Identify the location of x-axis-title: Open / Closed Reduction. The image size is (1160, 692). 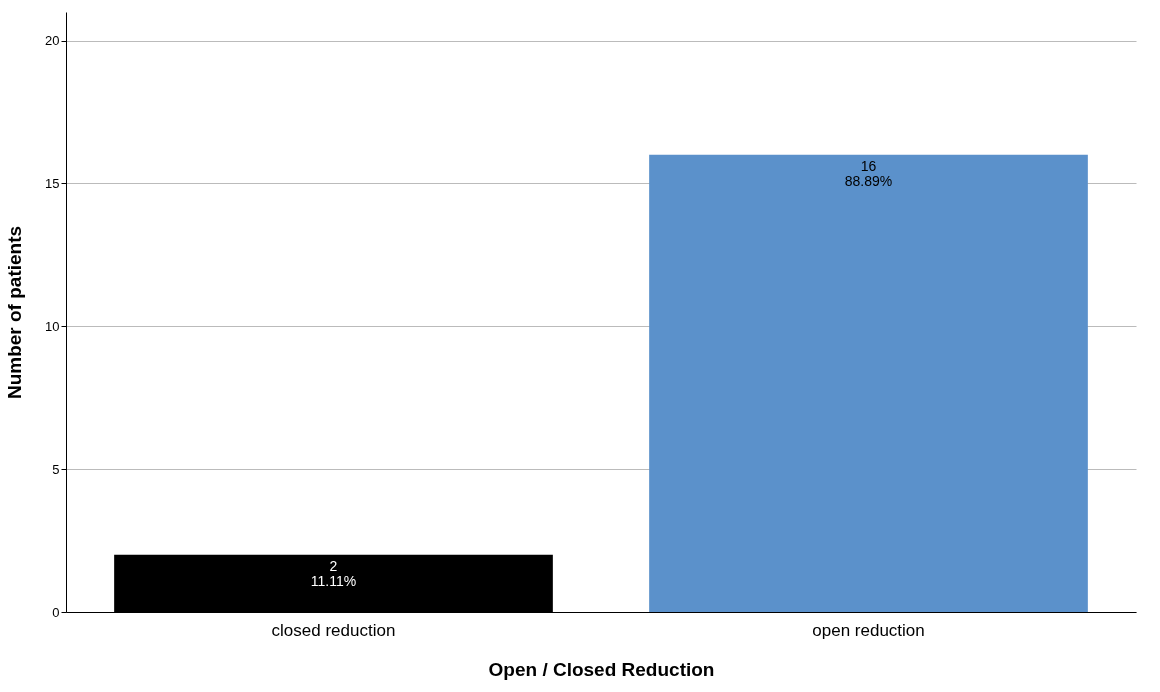
(601, 669).